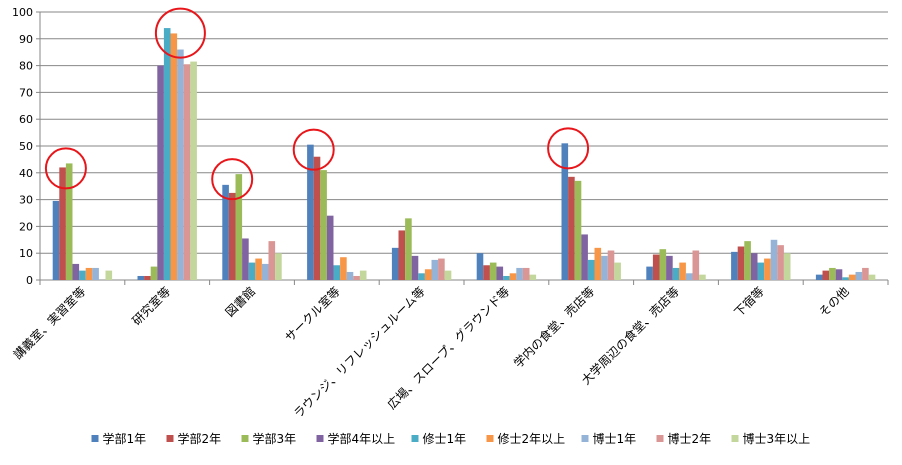 The width and height of the screenshot is (902, 465). Describe the element at coordinates (275, 438) in the screenshot. I see `legend-label: 学部3年` at that location.